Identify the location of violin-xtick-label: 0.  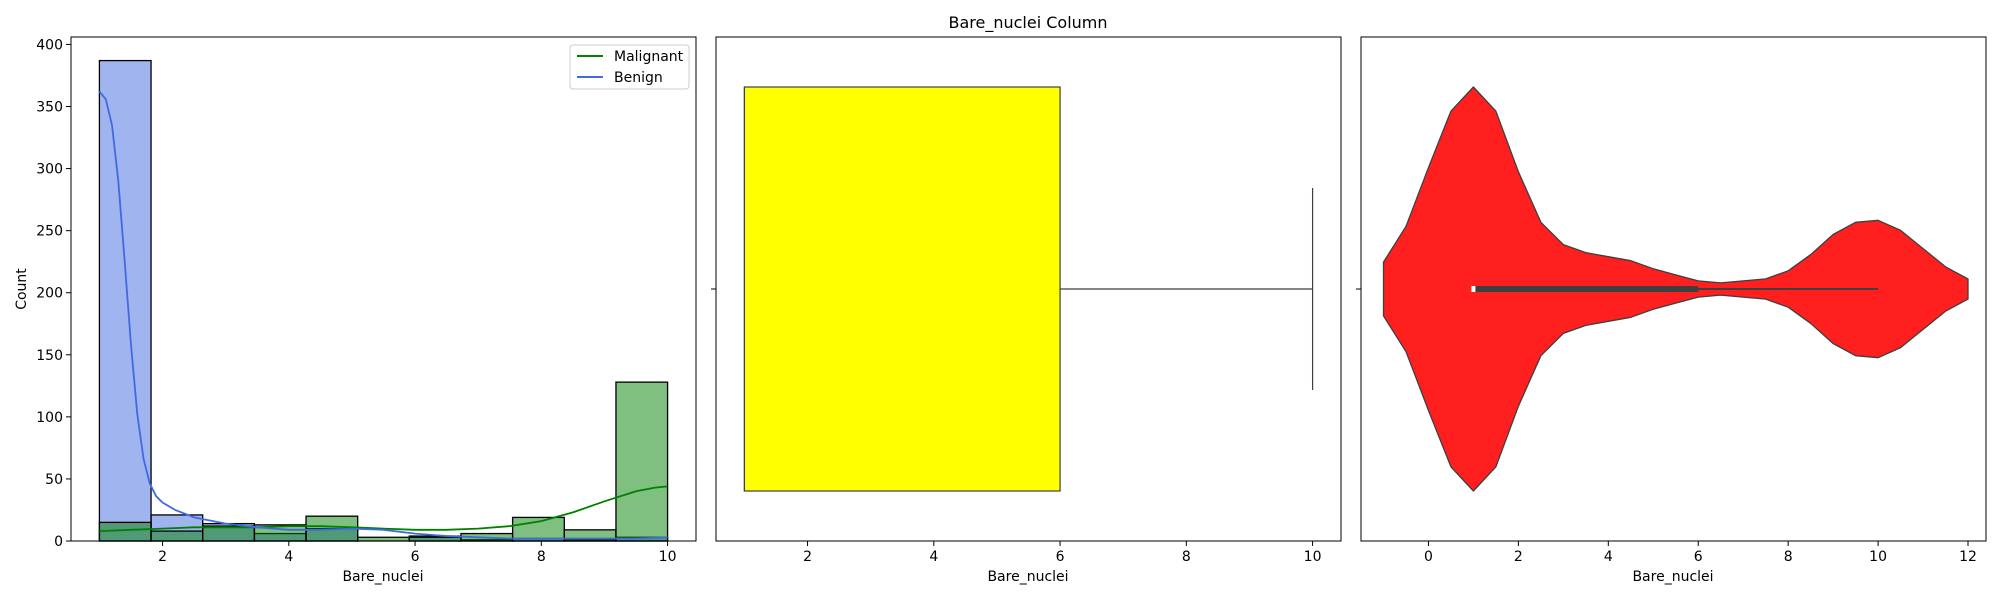
(1428, 557).